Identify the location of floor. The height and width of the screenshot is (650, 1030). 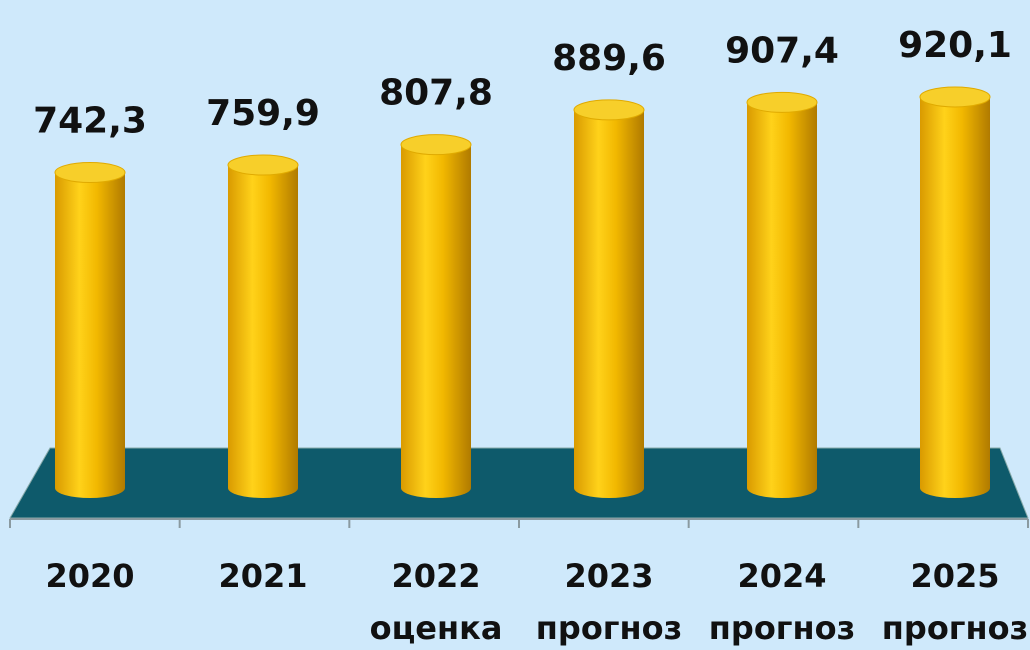
(519, 483).